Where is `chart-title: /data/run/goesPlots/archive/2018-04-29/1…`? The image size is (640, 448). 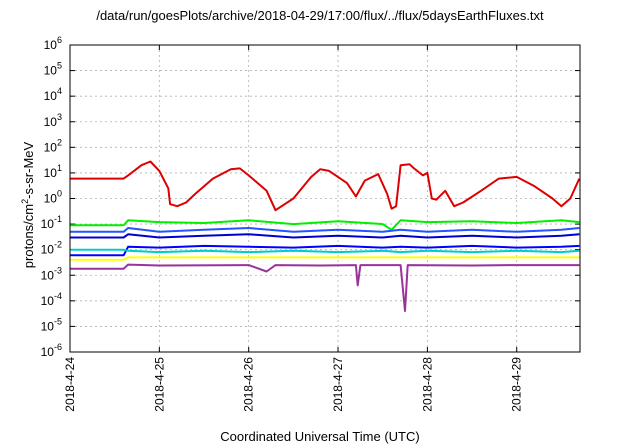
chart-title: /data/run/goesPlots/archive/2018-04-29/1… is located at coordinates (320, 15).